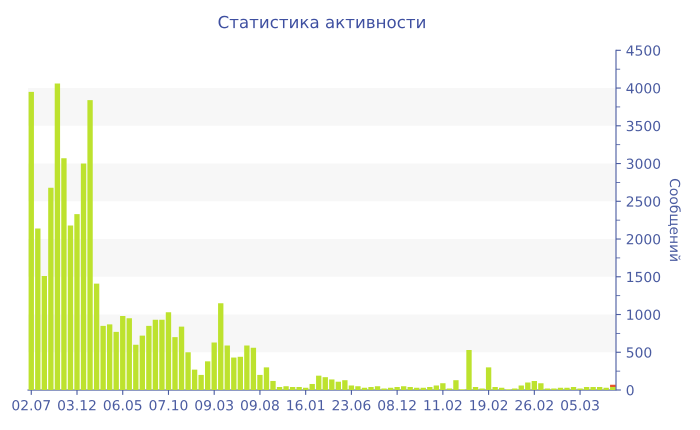  What do you see at coordinates (77, 405) in the screenshot?
I see `x-tick-label: 03.12` at bounding box center [77, 405].